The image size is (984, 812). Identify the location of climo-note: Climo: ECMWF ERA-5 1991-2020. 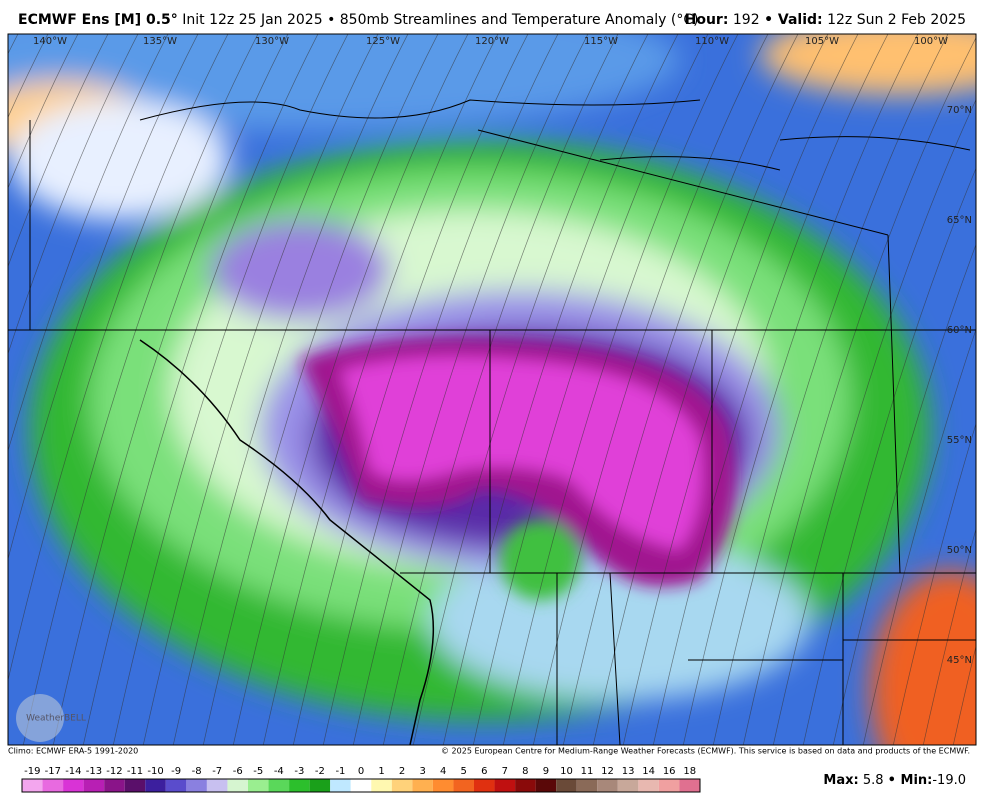
(73, 751).